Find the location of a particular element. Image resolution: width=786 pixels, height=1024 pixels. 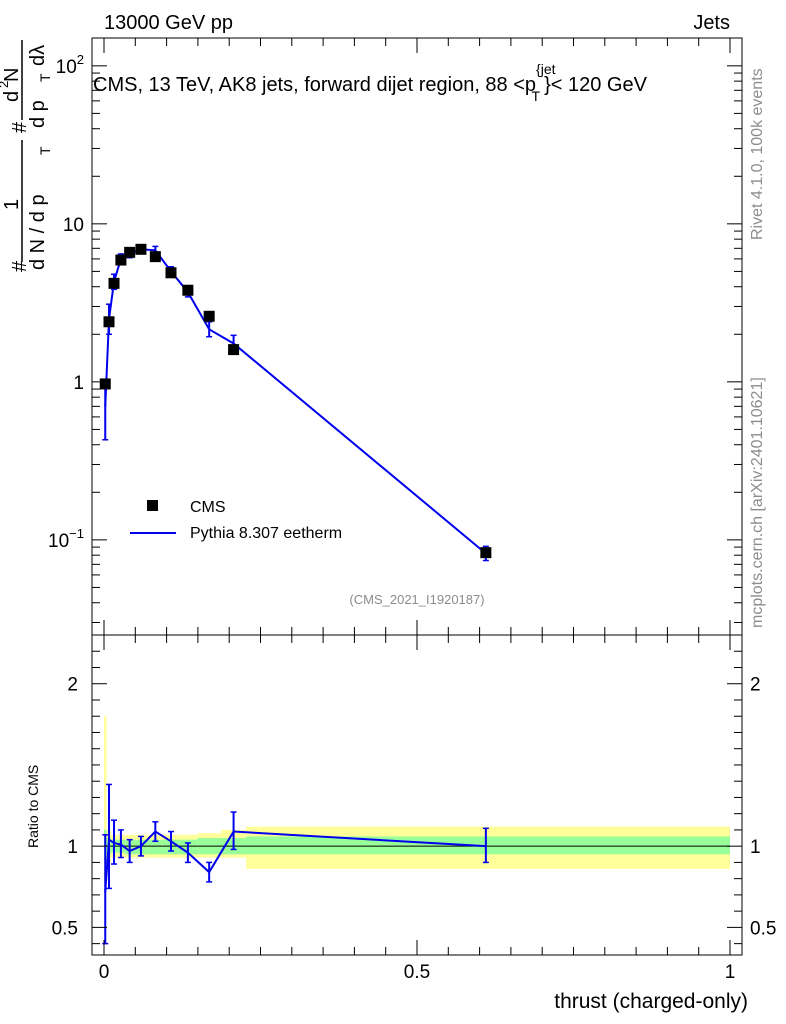

x-axis-label: thrust (charged-only) is located at coordinates (651, 1001).